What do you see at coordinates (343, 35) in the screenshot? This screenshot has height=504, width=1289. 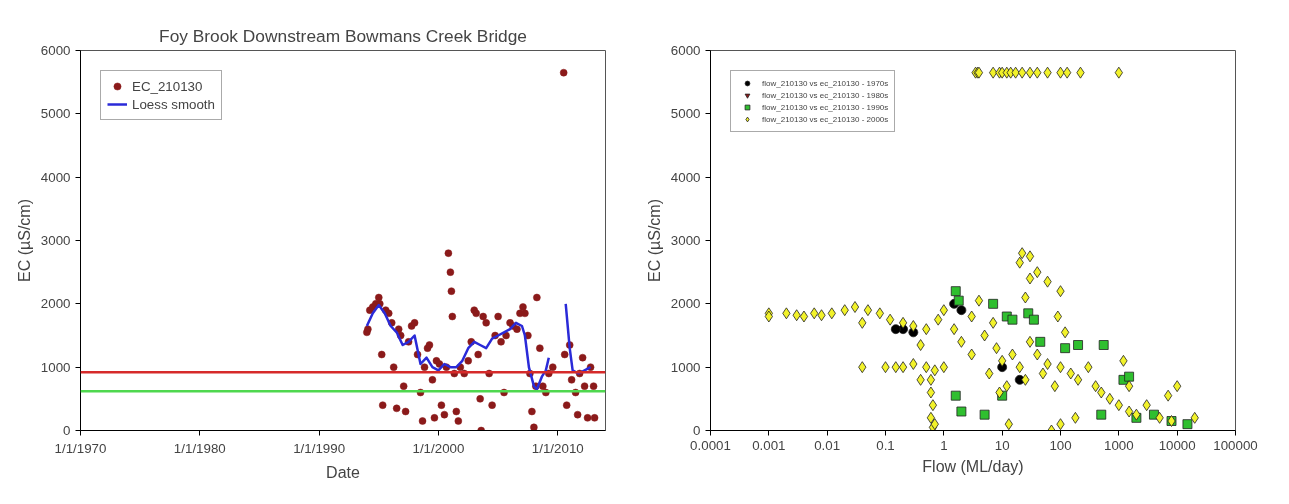 I see `chart-title: Foy Brook Downstream Bowmans Creek Bridge` at bounding box center [343, 35].